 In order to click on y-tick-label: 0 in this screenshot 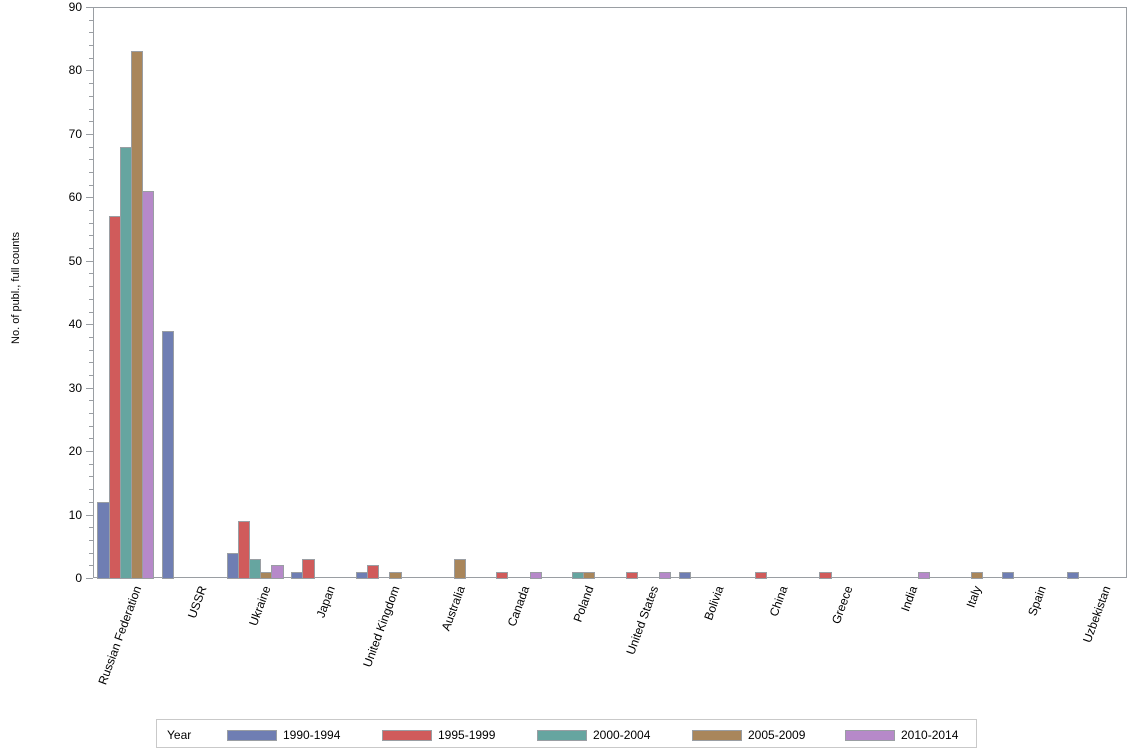, I will do `click(78, 578)`.